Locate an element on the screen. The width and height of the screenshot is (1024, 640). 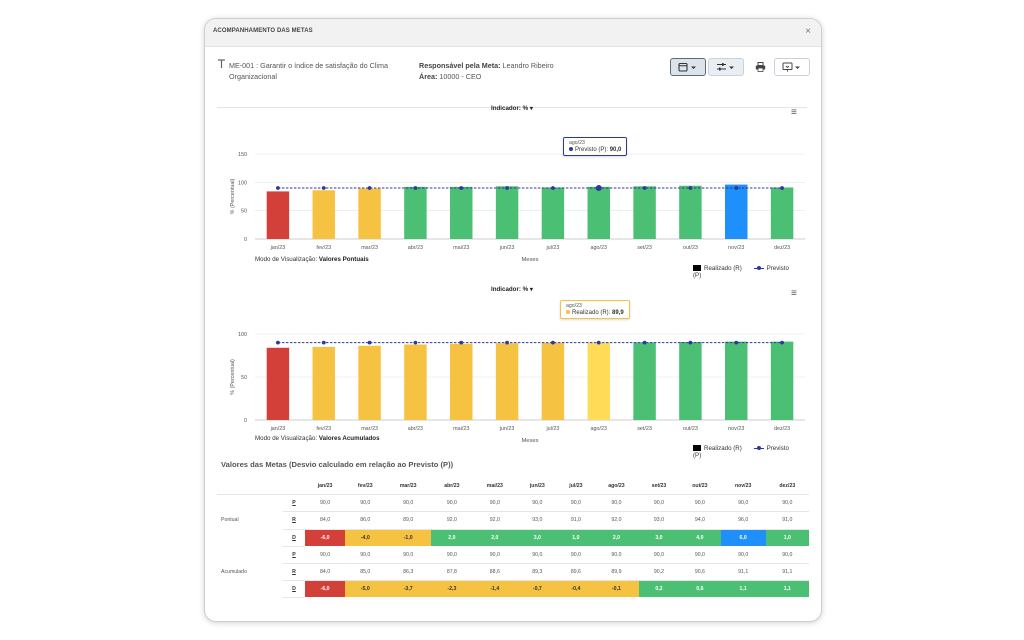
table-header-month: jul/23 is located at coordinates (575, 487).